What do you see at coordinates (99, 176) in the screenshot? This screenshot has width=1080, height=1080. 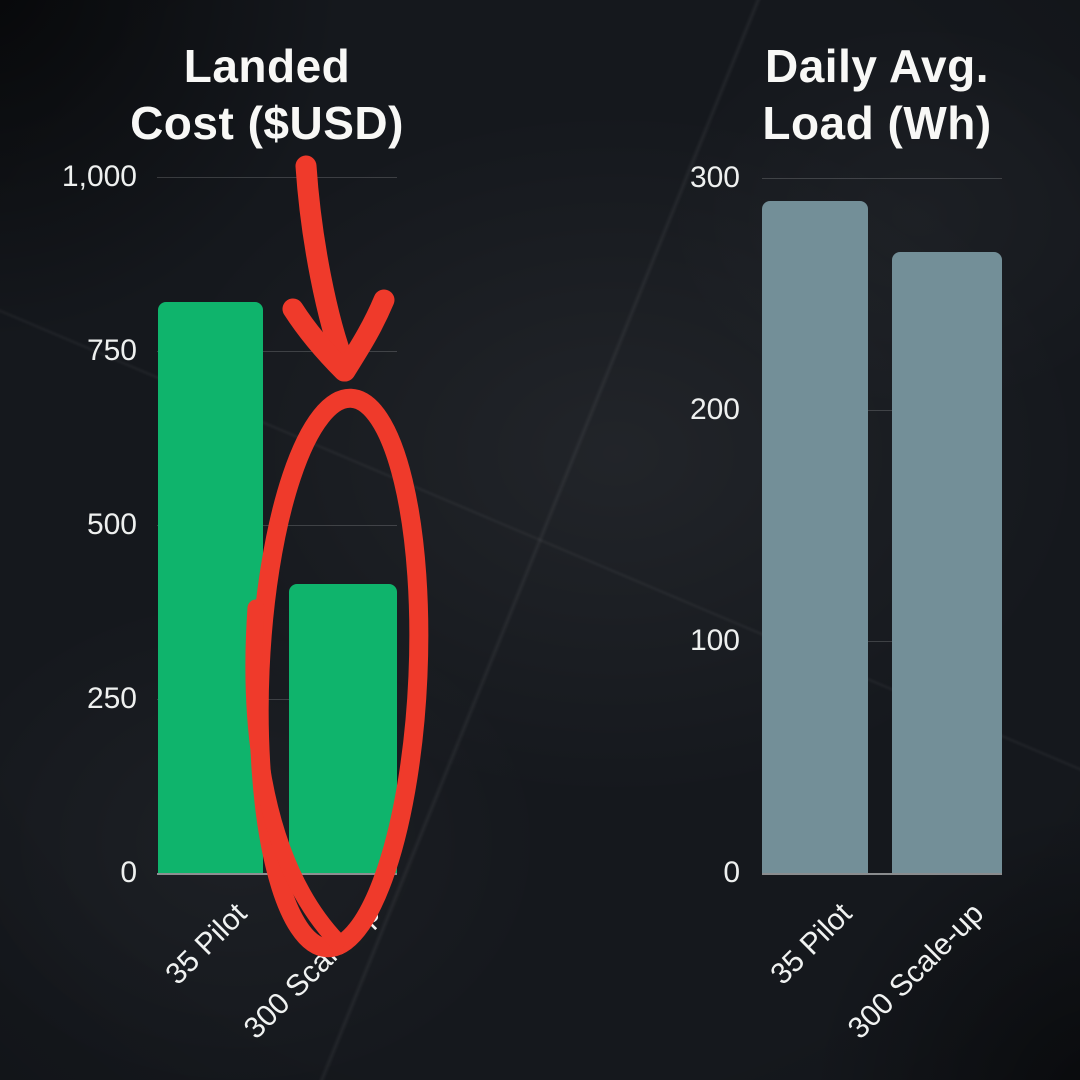 I see `y-axis-tick-label: 1,000` at bounding box center [99, 176].